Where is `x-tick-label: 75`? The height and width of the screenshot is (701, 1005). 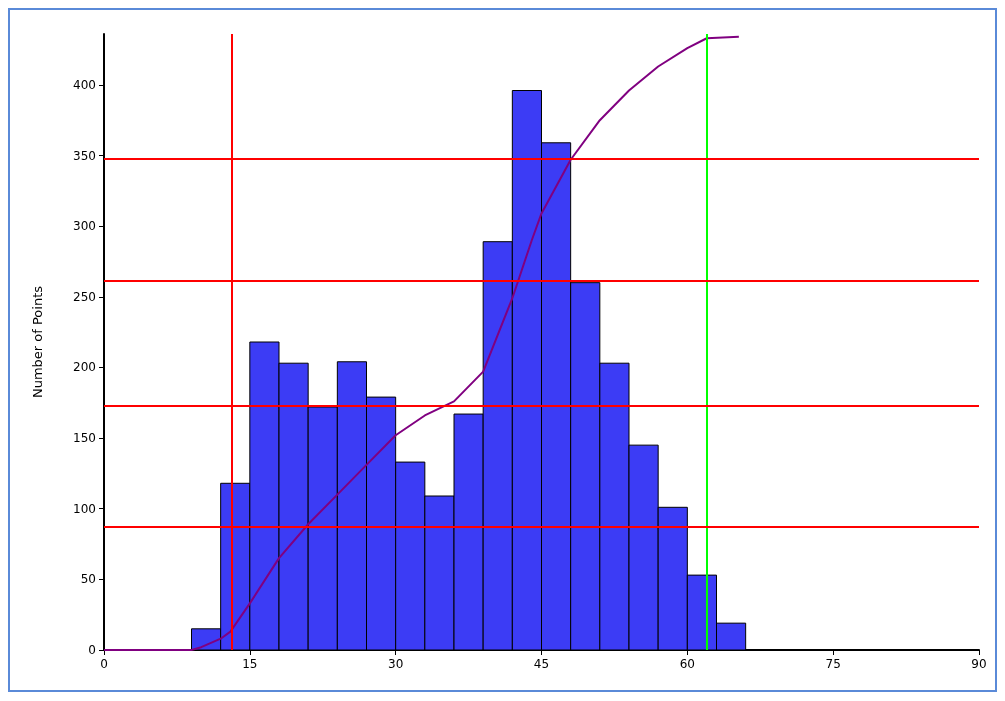 x-tick-label: 75 is located at coordinates (833, 664).